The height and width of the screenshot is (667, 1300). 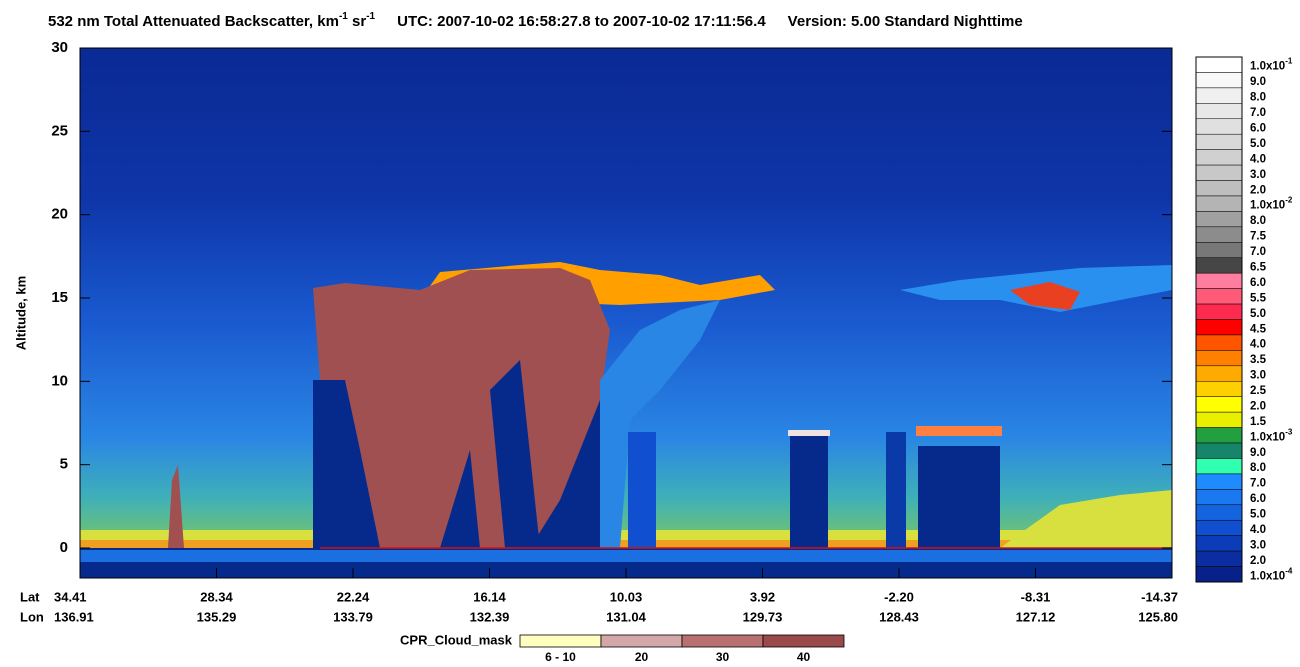 I want to click on colorbar-label: 4.5, so click(x=1258, y=329).